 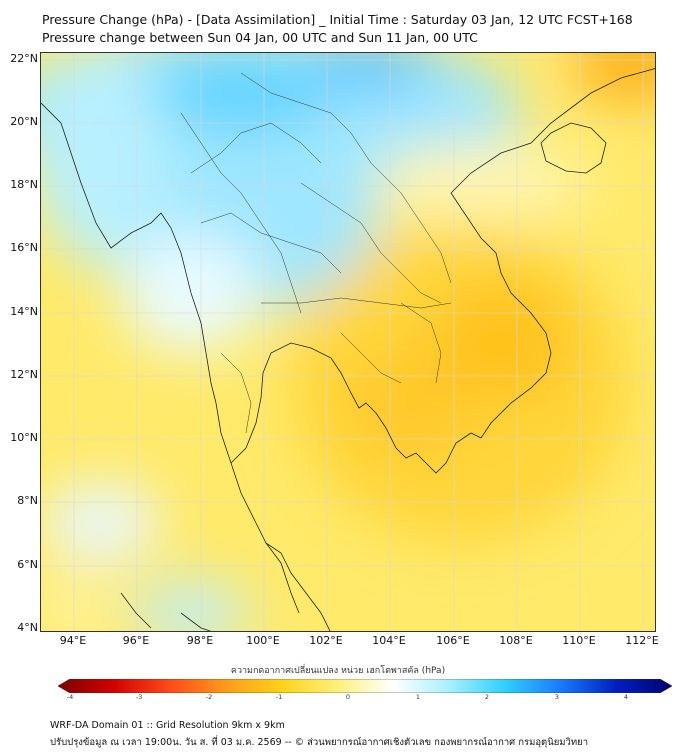 I want to click on lat-label: 10°N, so click(x=24, y=437).